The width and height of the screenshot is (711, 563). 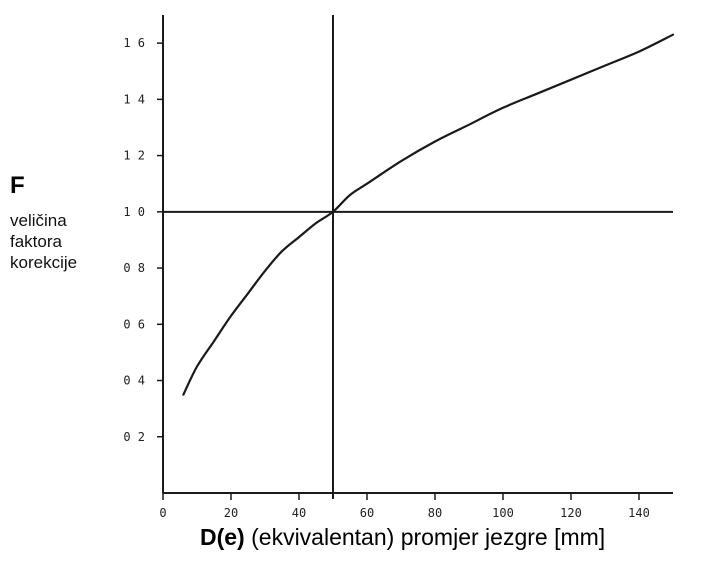 What do you see at coordinates (44, 262) in the screenshot?
I see `y-axis-desc-line: korekcije` at bounding box center [44, 262].